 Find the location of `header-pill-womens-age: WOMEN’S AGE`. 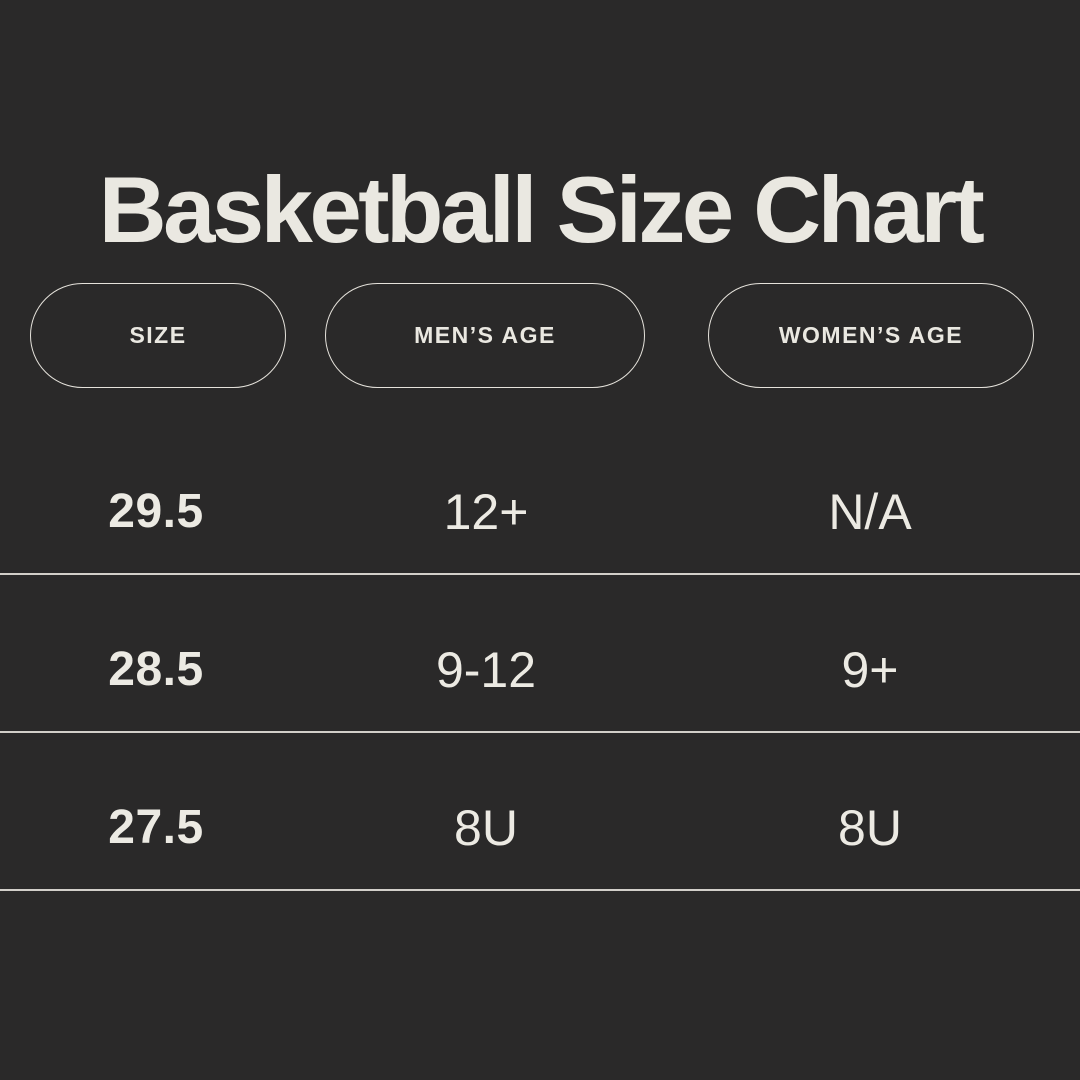

header-pill-womens-age: WOMEN’S AGE is located at coordinates (871, 335).